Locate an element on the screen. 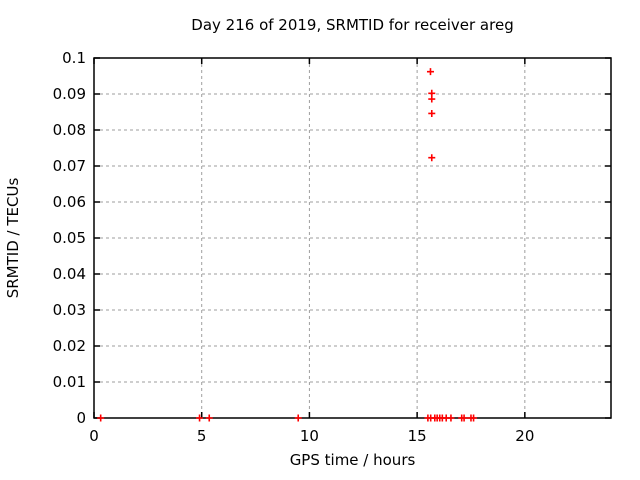 The height and width of the screenshot is (480, 640). y-tick-label: 0 is located at coordinates (81, 418).